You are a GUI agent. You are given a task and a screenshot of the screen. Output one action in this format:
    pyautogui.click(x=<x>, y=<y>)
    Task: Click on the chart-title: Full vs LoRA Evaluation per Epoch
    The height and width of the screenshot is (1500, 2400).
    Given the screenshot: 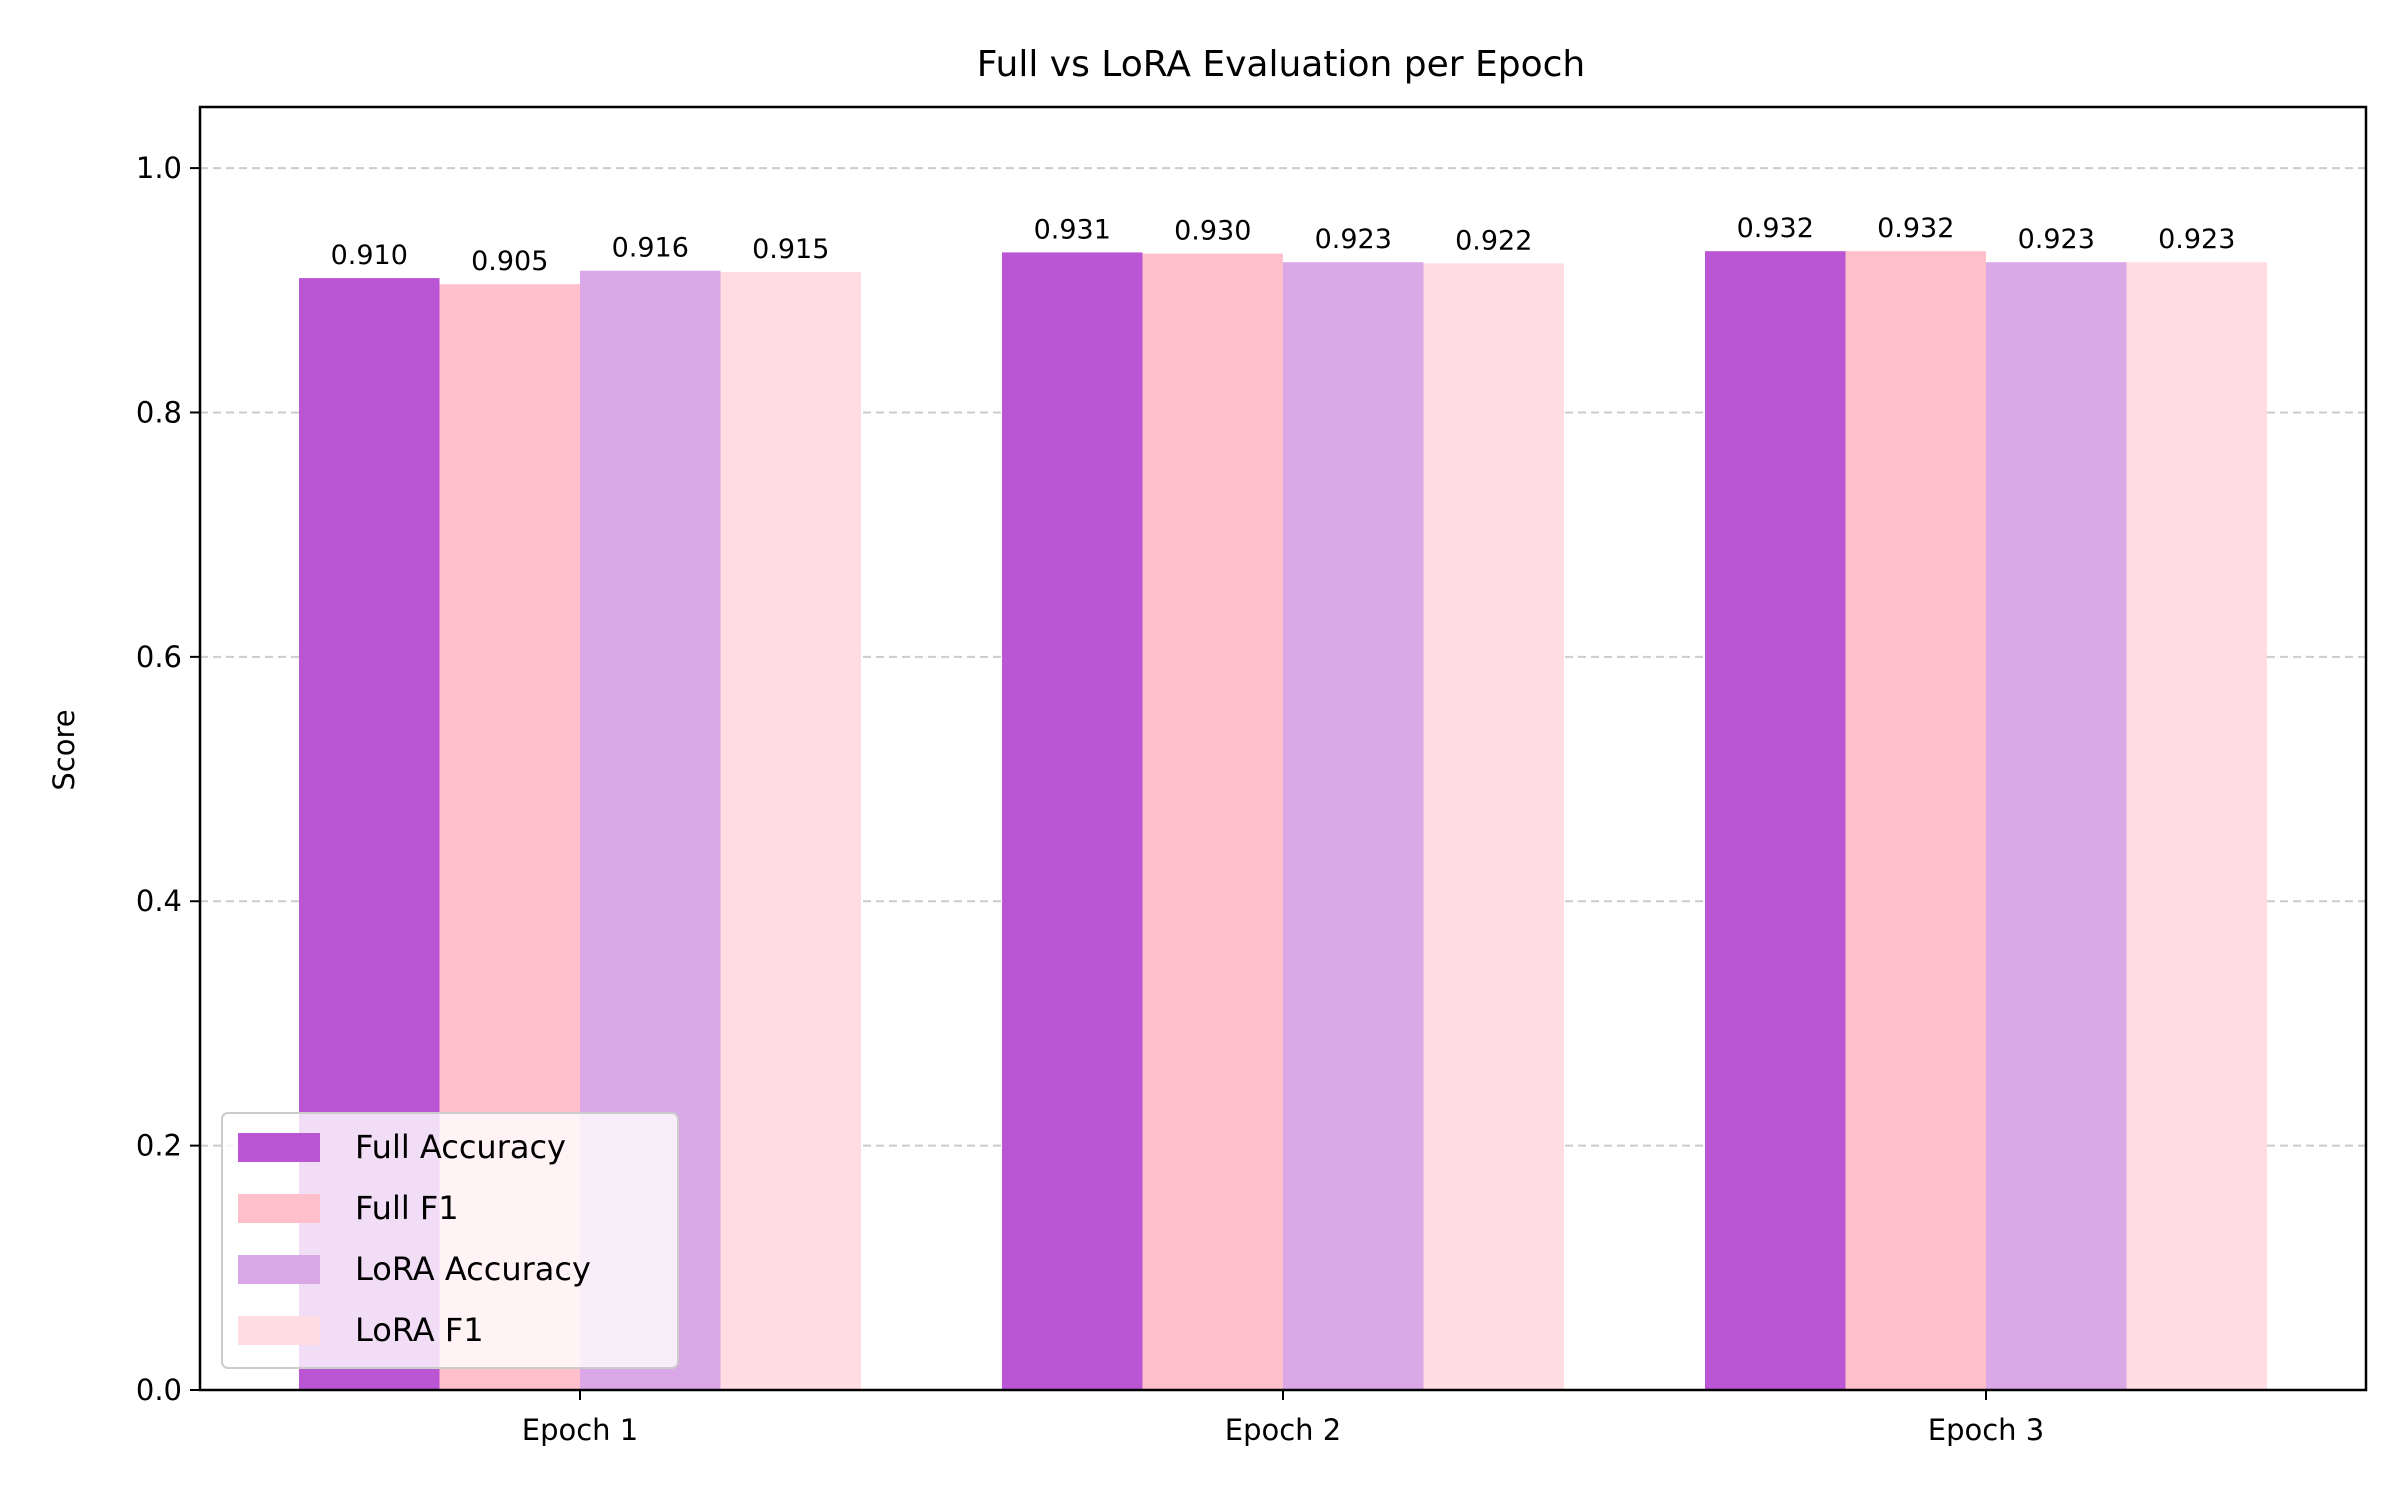 What is the action you would take?
    pyautogui.click(x=1281, y=64)
    